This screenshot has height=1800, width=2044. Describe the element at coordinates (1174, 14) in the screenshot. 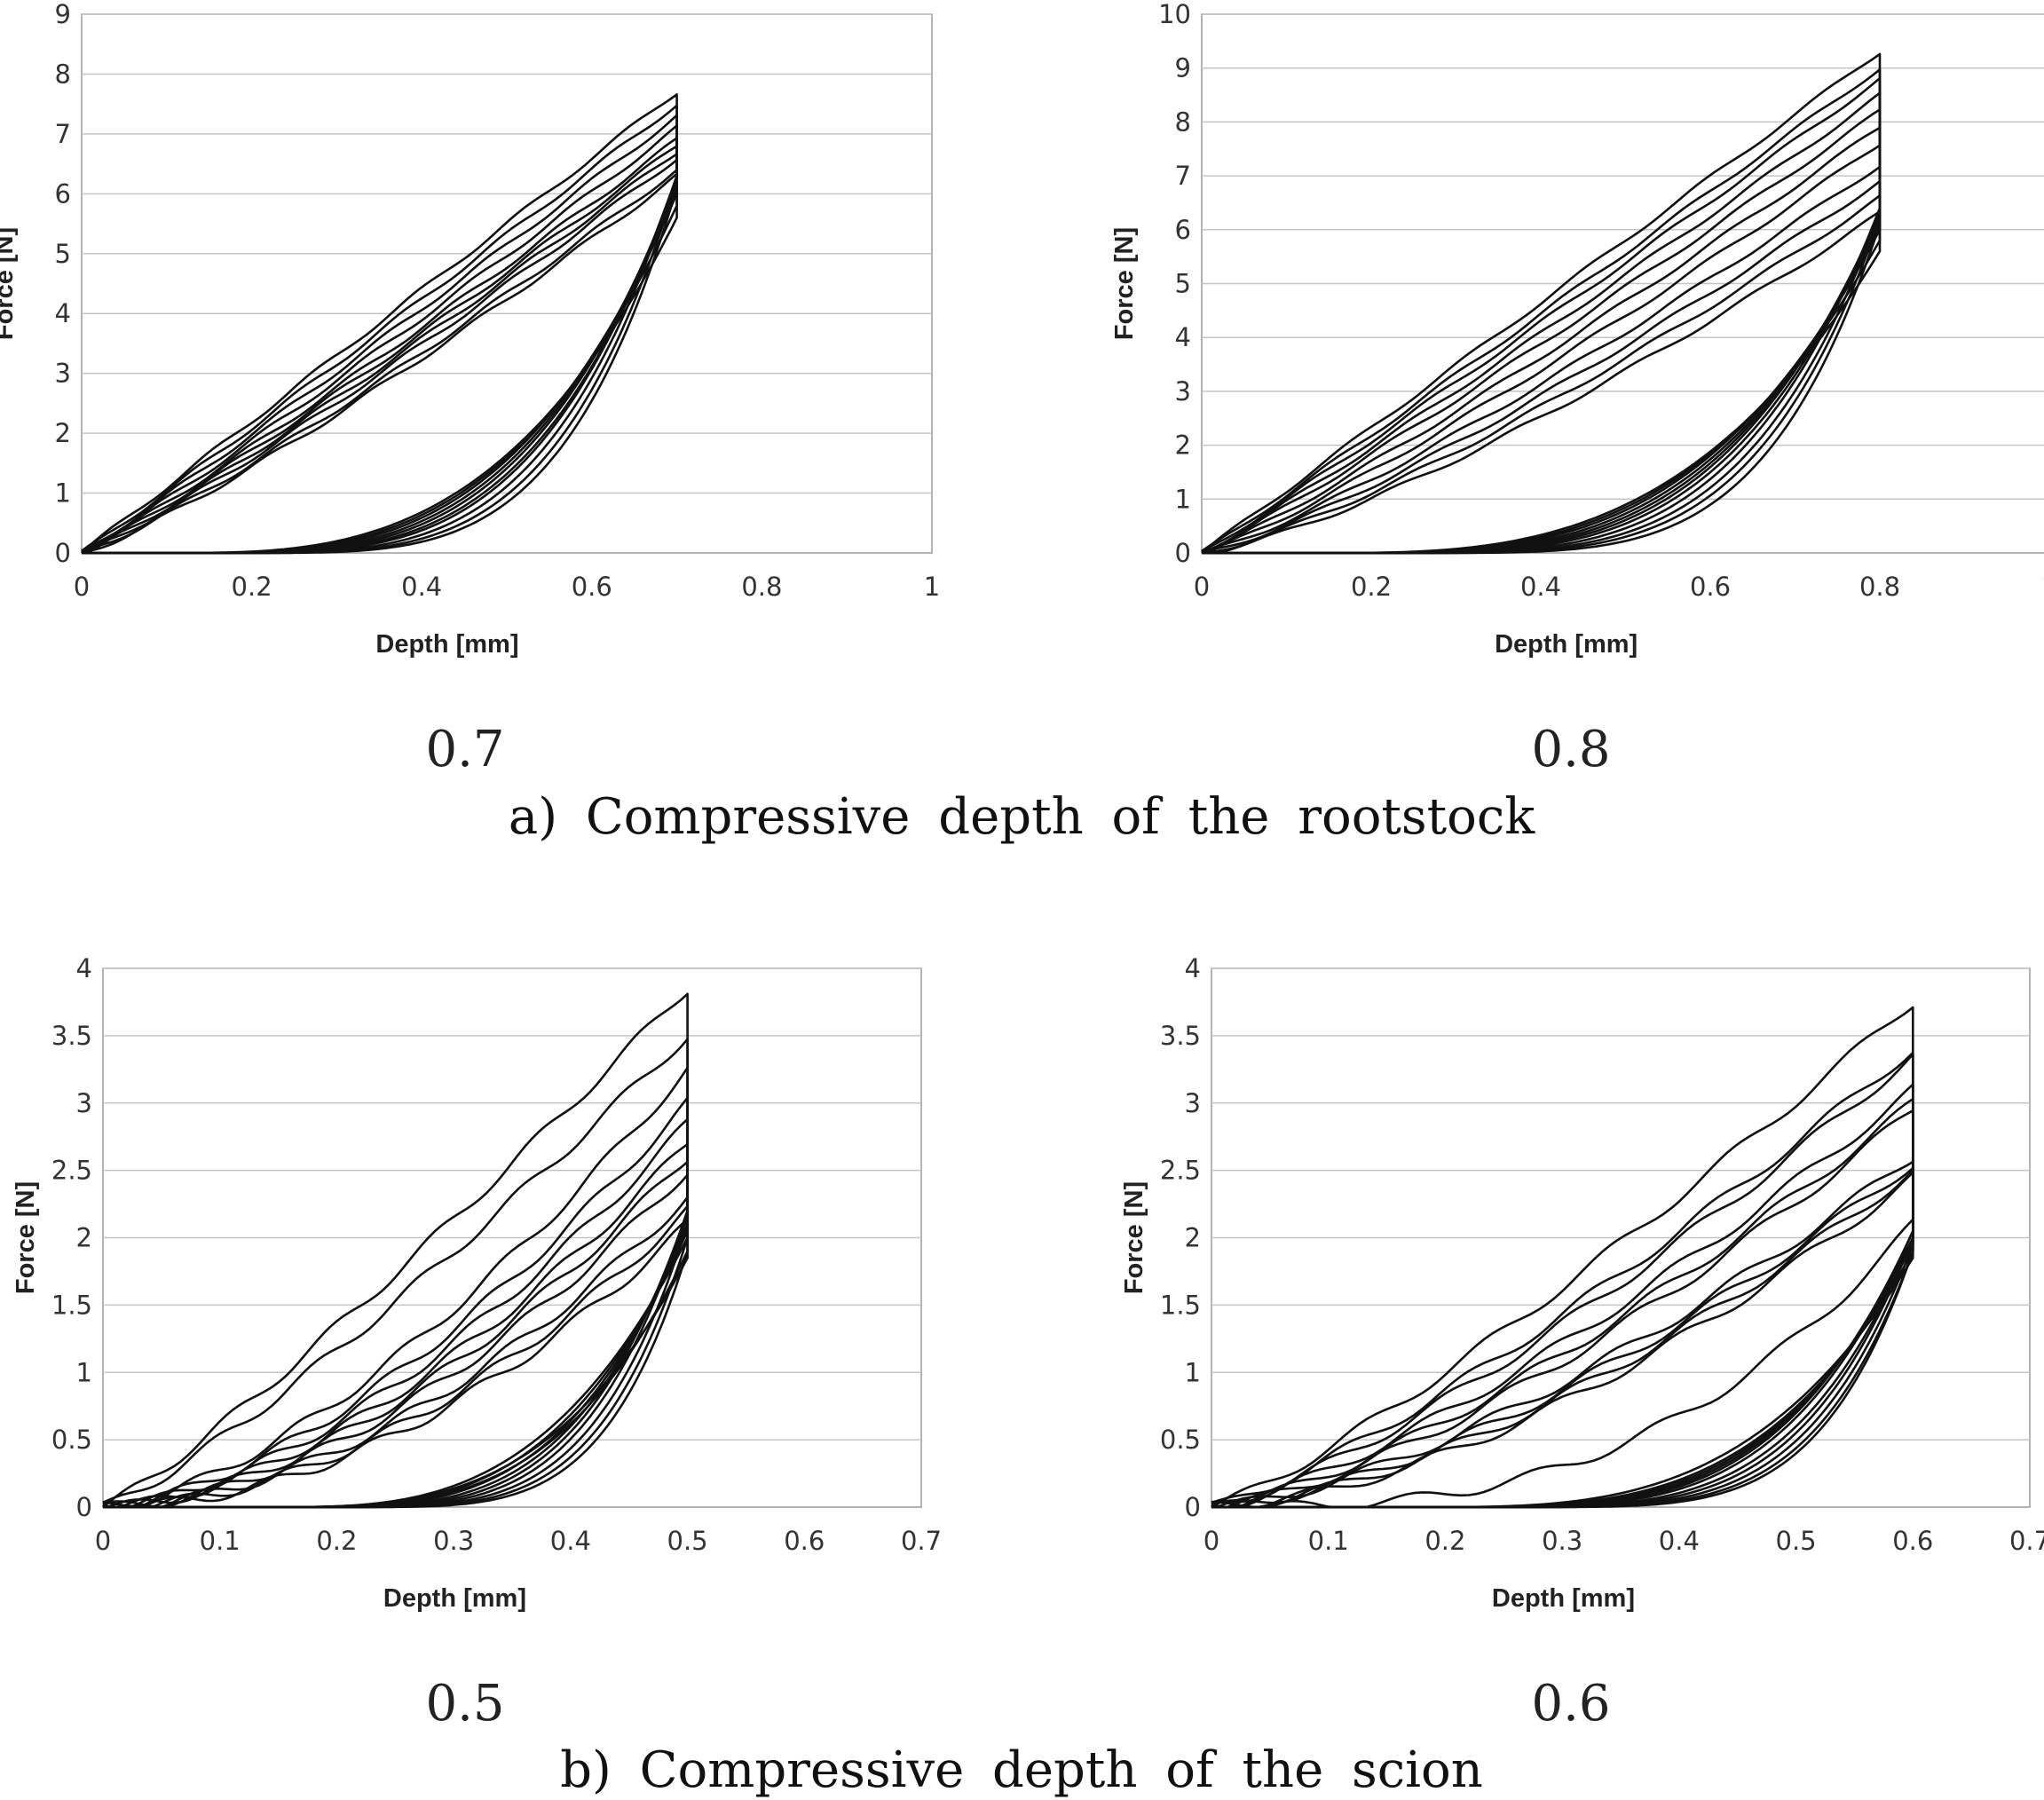

I see `y-tick-label: 10` at that location.